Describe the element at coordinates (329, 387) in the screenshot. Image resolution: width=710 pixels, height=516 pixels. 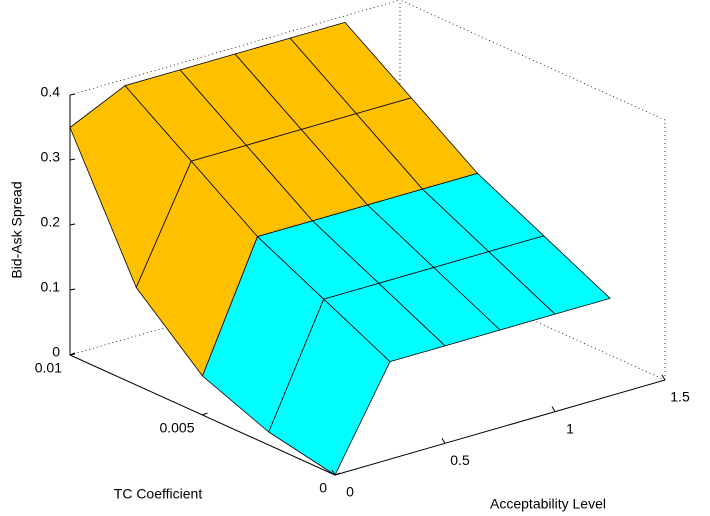
I see `surface-face` at that location.